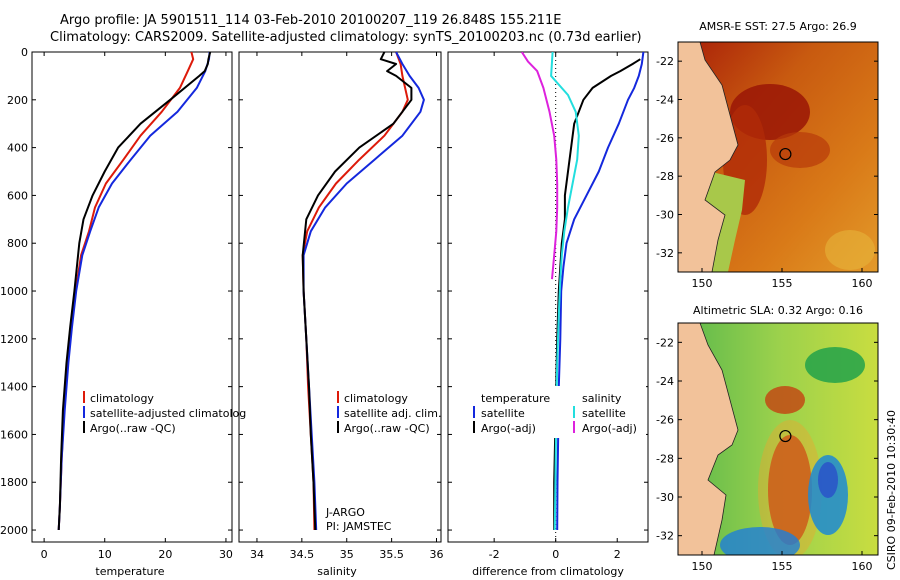 Image resolution: width=900 pixels, height=580 pixels. I want to click on sla-low-ne, so click(835, 365).